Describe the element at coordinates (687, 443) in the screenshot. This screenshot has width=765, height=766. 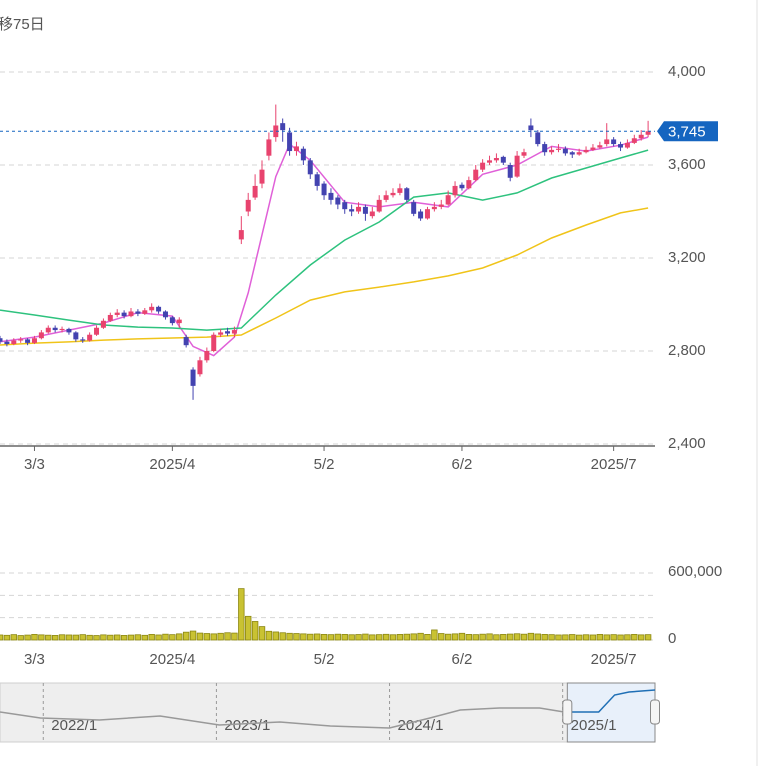
I see `y-tick-label: 2,400` at that location.